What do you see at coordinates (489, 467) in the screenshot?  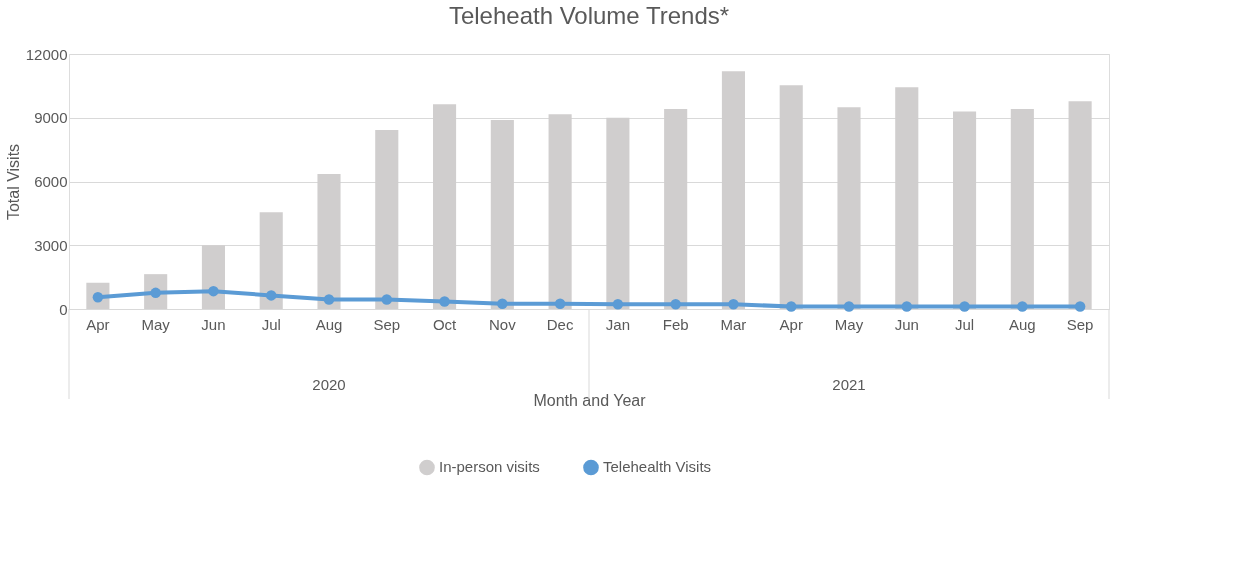 I see `legend-label: In-person visits` at bounding box center [489, 467].